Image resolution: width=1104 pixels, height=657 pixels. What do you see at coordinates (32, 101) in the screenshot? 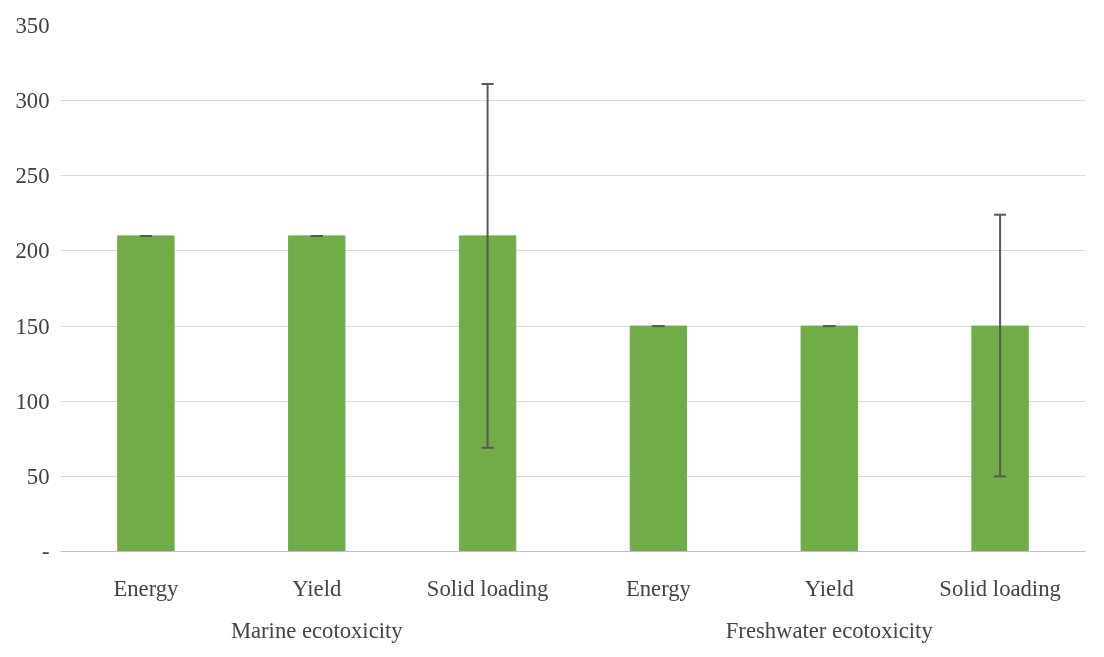
I see `y-tick-label: 300` at bounding box center [32, 101].